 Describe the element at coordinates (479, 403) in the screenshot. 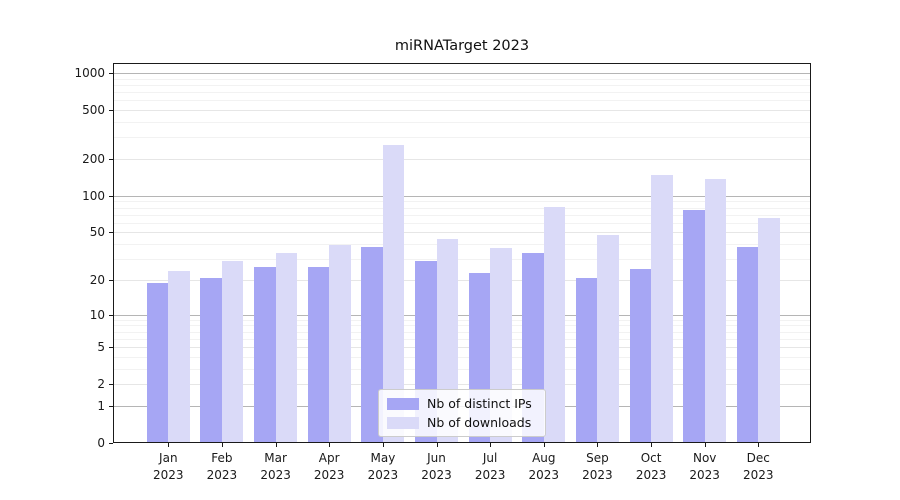

I see `legend-label-ips: Nb of distinct IPs` at that location.